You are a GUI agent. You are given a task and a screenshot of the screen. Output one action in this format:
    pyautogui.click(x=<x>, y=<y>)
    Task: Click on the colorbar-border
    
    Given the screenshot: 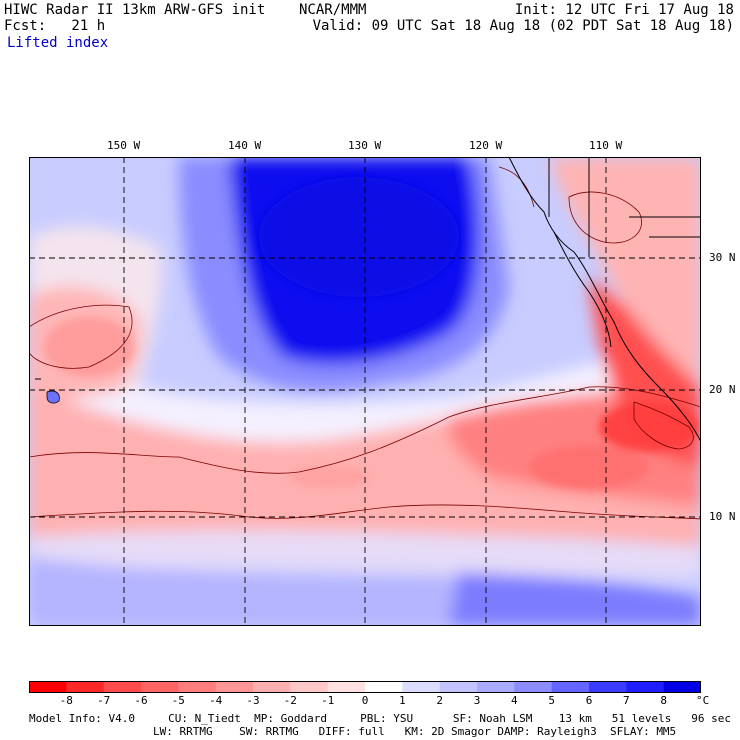 What is the action you would take?
    pyautogui.click(x=365, y=687)
    